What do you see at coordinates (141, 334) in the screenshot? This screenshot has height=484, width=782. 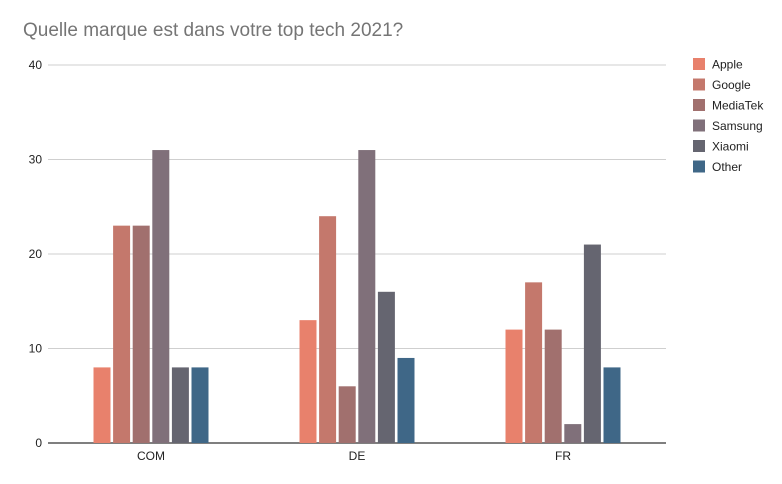 I see `bar-com-mediatek` at bounding box center [141, 334].